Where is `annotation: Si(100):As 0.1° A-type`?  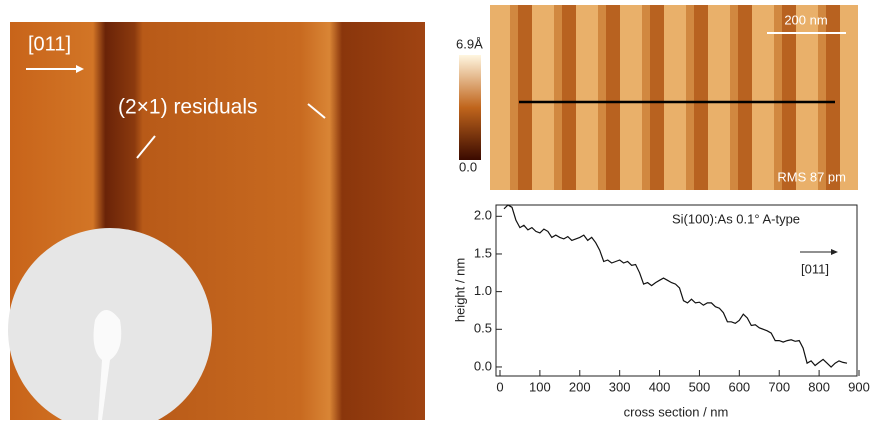 annotation: Si(100):As 0.1° A-type is located at coordinates (736, 218).